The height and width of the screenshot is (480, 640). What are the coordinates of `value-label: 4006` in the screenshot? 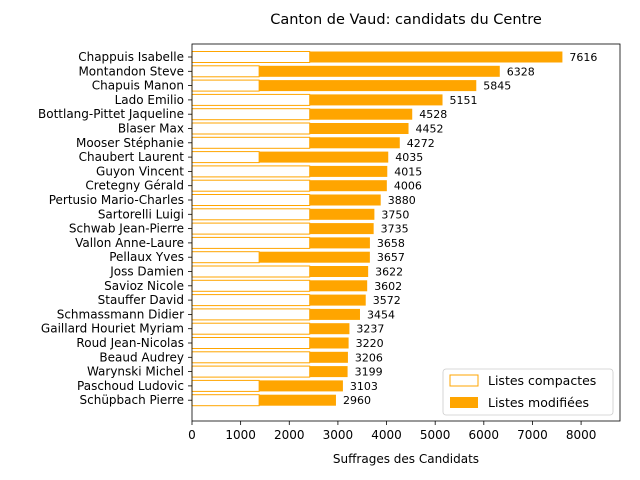 It's located at (408, 186).